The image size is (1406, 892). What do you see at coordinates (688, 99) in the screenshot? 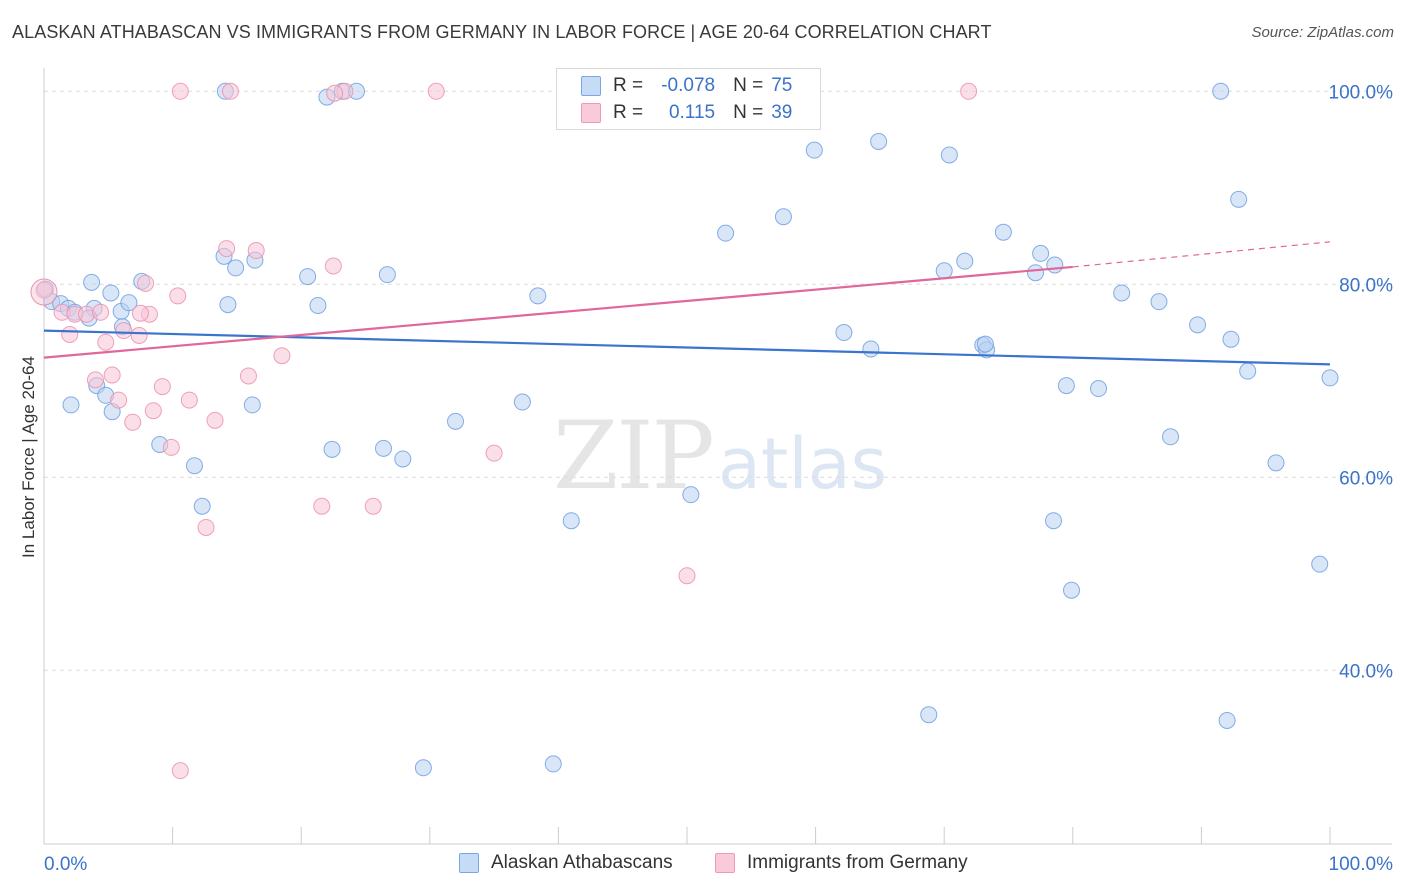
I see `correlation-stats-box: R = -0.078 N = 75 R = 0.115 N = 39` at bounding box center [688, 99].